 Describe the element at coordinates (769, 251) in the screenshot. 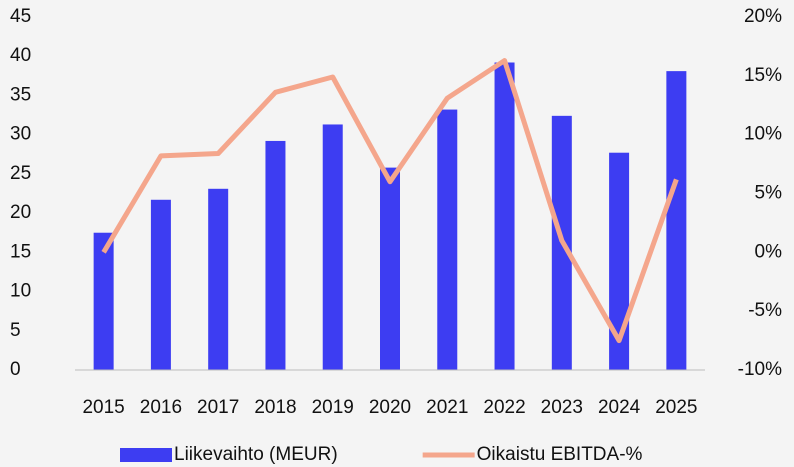

I see `y2-tick-label: 0%` at that location.